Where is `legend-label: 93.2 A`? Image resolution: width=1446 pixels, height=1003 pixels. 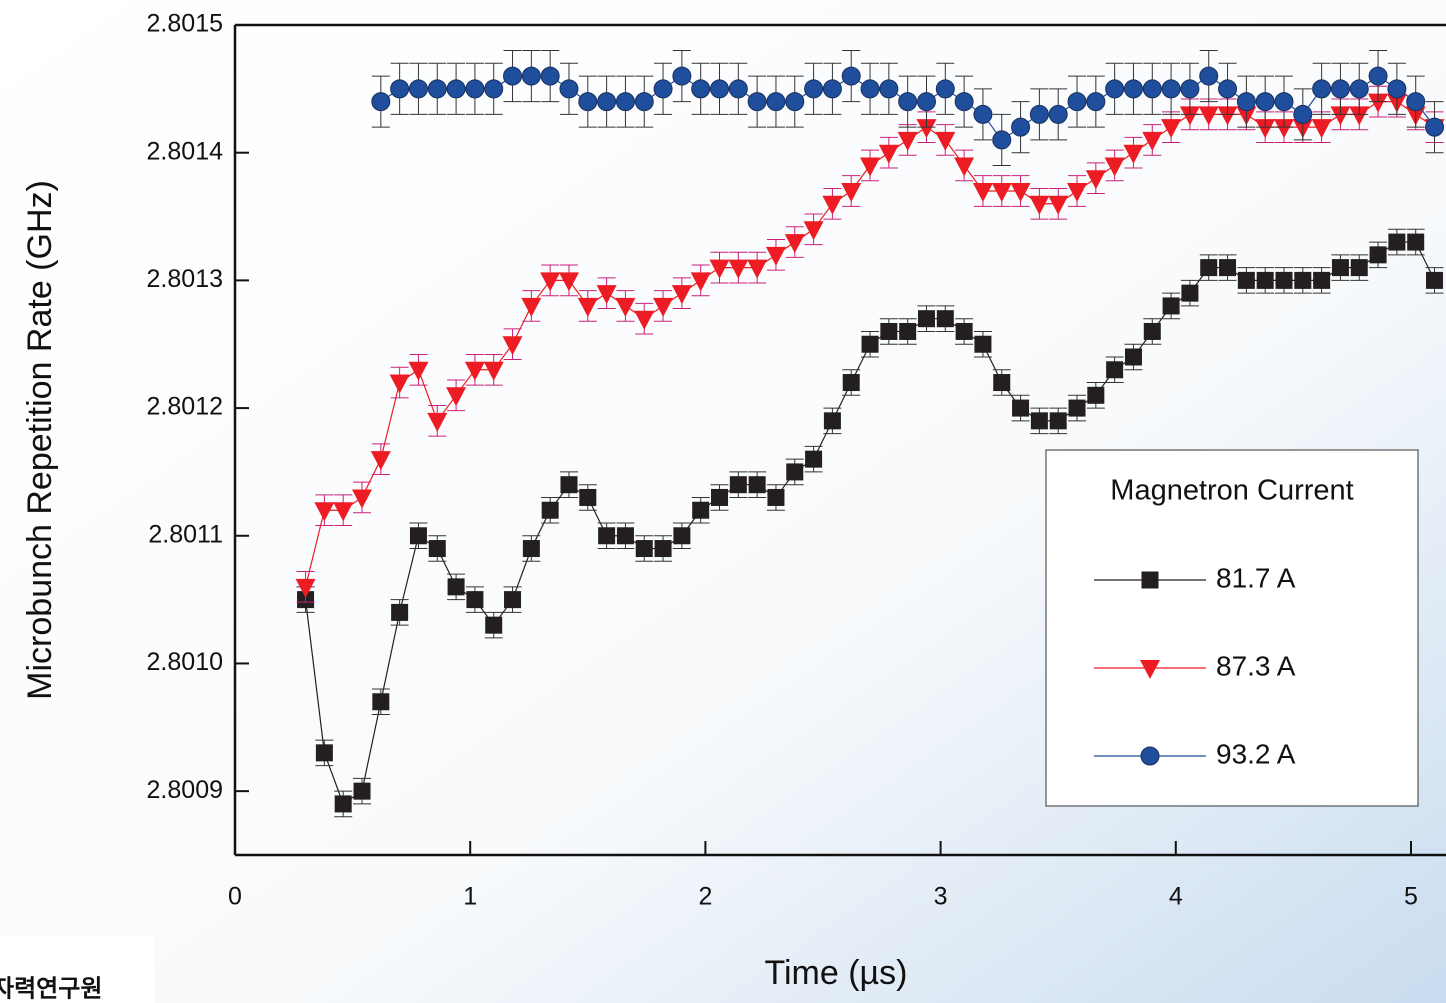
legend-label: 93.2 A is located at coordinates (1256, 753).